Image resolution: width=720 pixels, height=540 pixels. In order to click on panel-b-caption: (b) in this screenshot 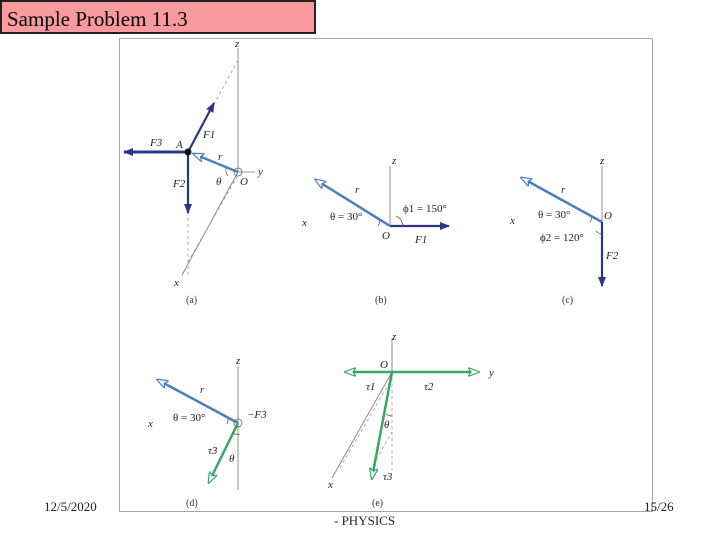, I will do `click(381, 300)`.